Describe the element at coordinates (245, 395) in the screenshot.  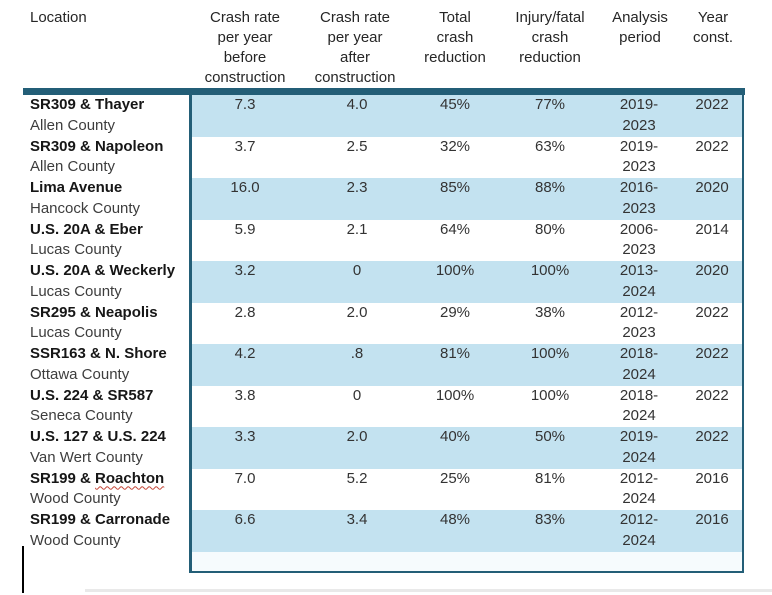
I see `cell-crash-rate-before: 3.8` at that location.